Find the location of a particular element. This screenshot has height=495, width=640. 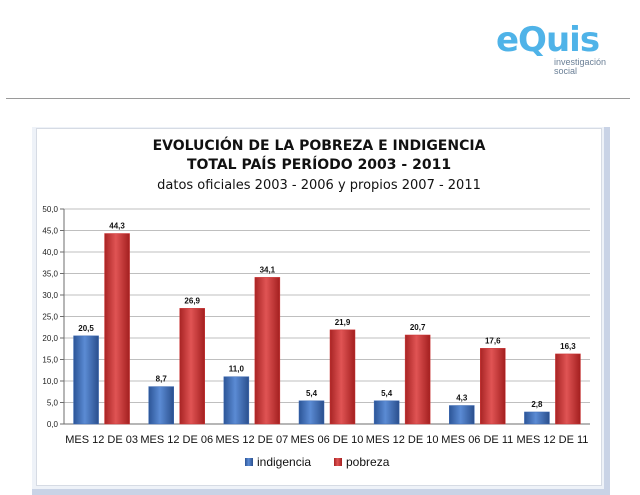

data-label-pobreza: 20,7 is located at coordinates (418, 327).